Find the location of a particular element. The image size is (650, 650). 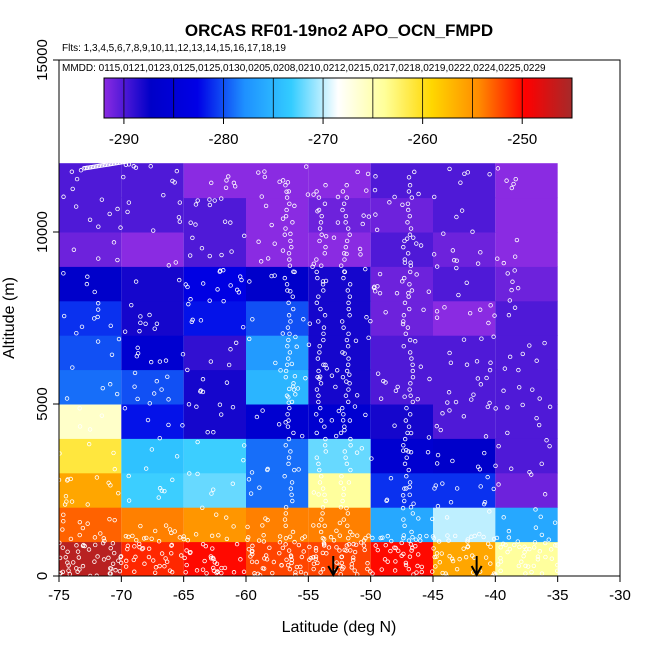

x-axis-label: Latitude (deg N) is located at coordinates (339, 627).